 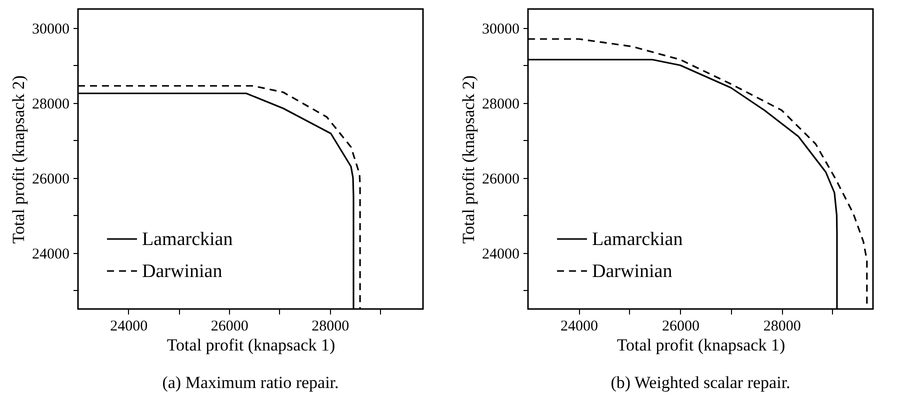 What do you see at coordinates (250, 382) in the screenshot?
I see `text: (a) Maximum ratio repair.` at bounding box center [250, 382].